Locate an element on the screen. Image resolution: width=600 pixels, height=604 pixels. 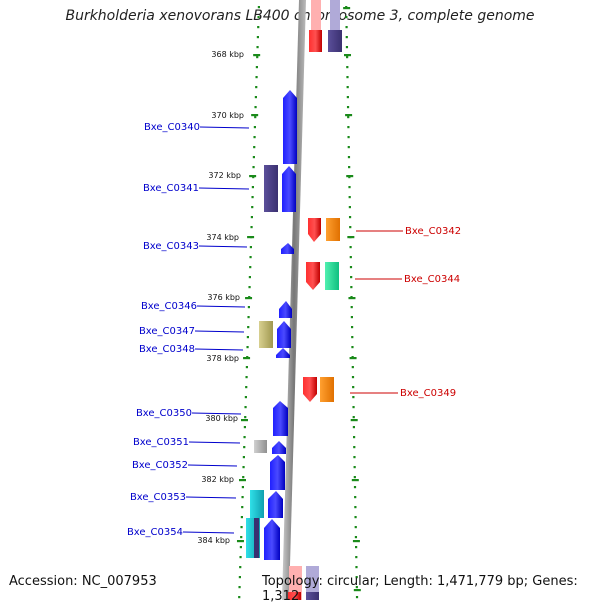
gene-label-left: Bxe_C0351 is located at coordinates (161, 442).